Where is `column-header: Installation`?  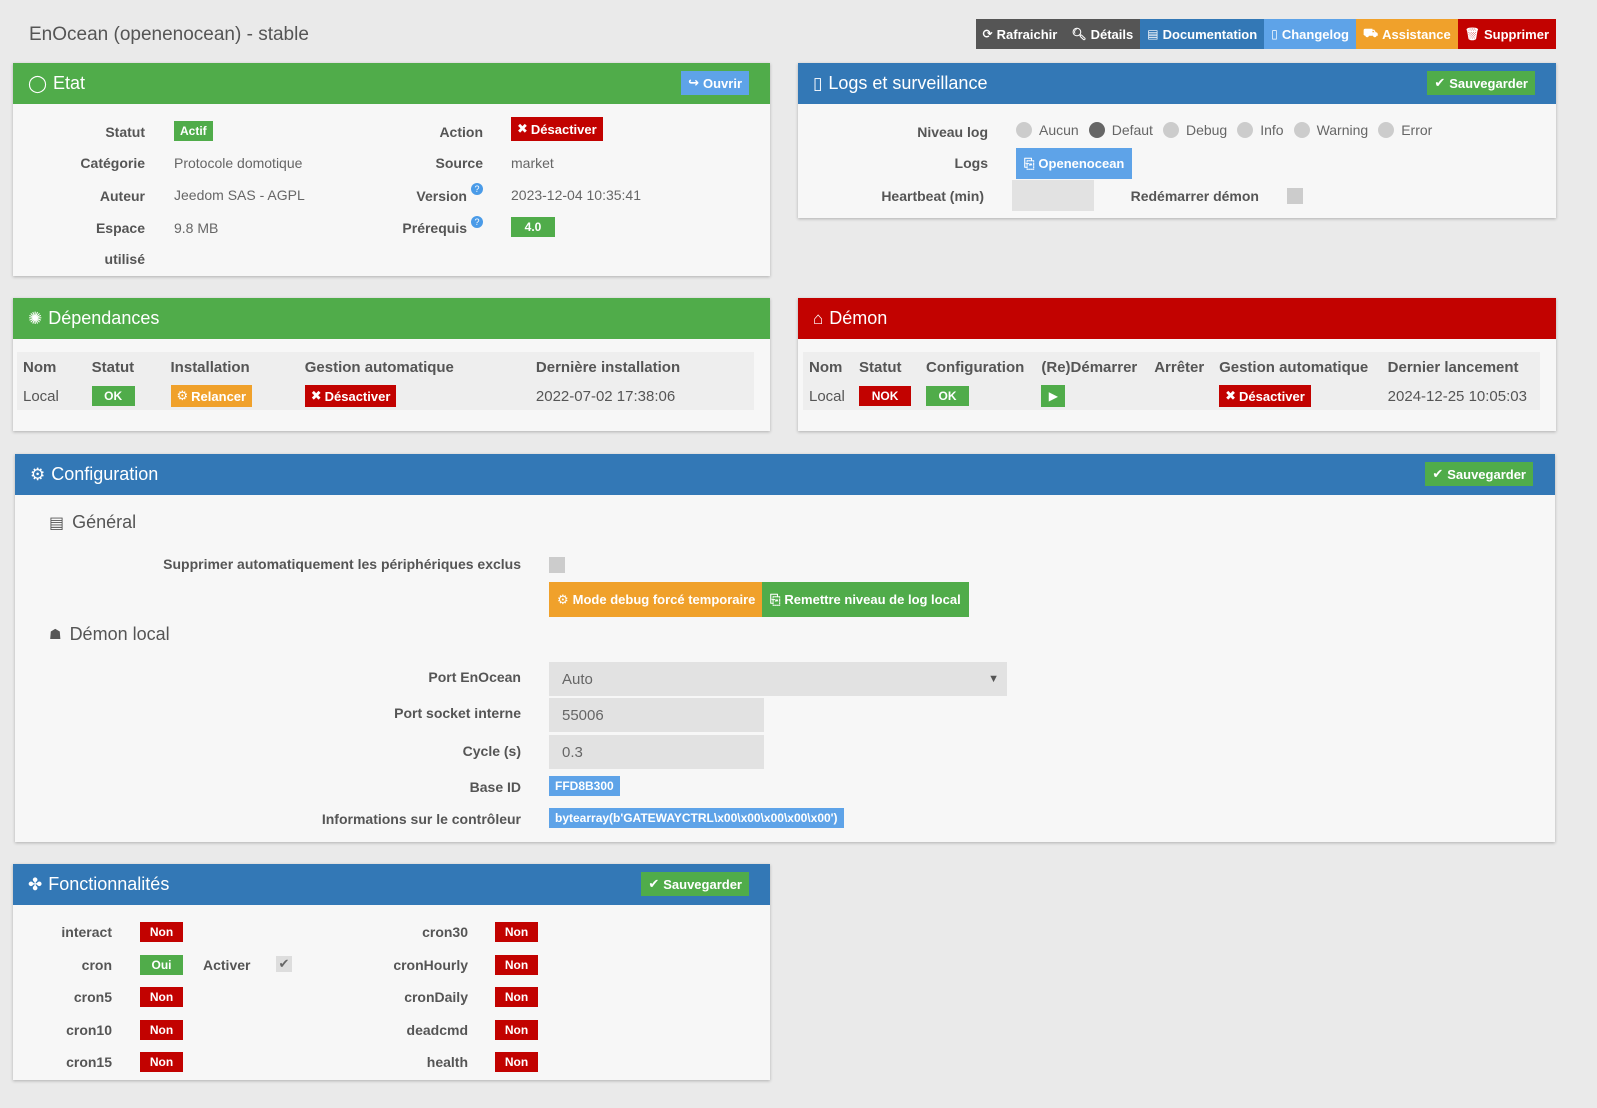
column-header: Installation is located at coordinates (231, 367).